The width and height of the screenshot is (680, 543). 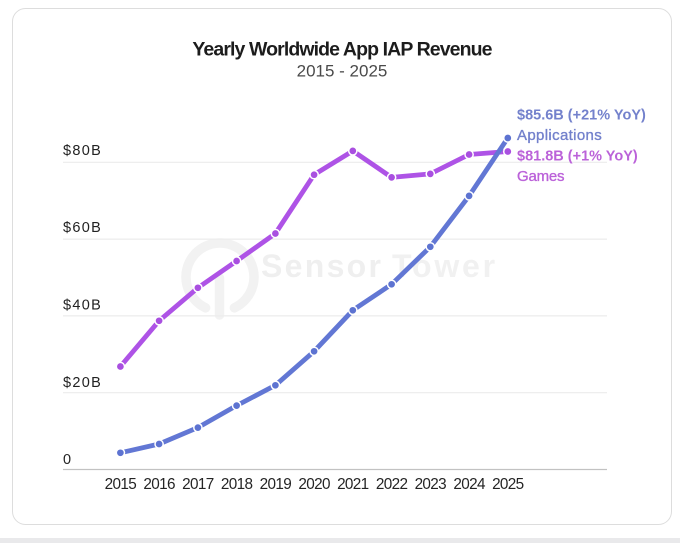 I want to click on svg-text: 2023, so click(x=431, y=484).